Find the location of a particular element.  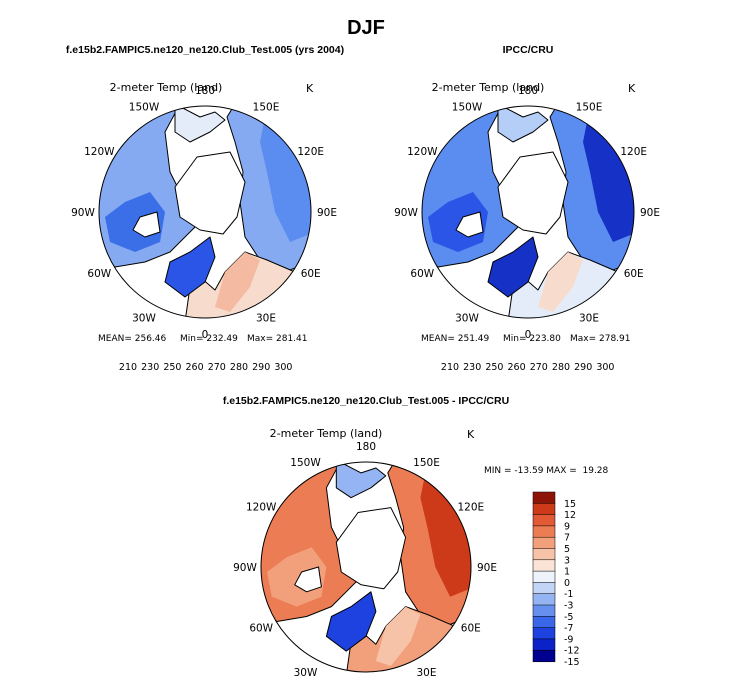

panel-obs-units: K is located at coordinates (632, 88).